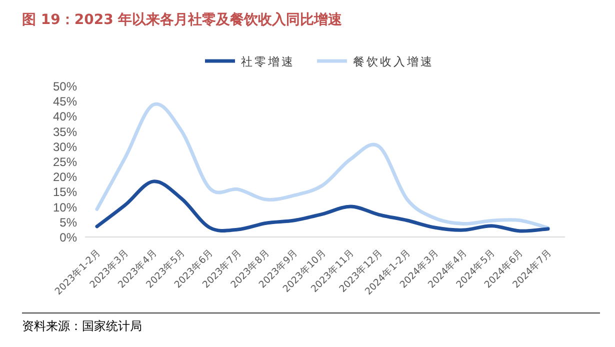  What do you see at coordinates (65, 207) in the screenshot?
I see `y-tick-label: 10%` at bounding box center [65, 207].